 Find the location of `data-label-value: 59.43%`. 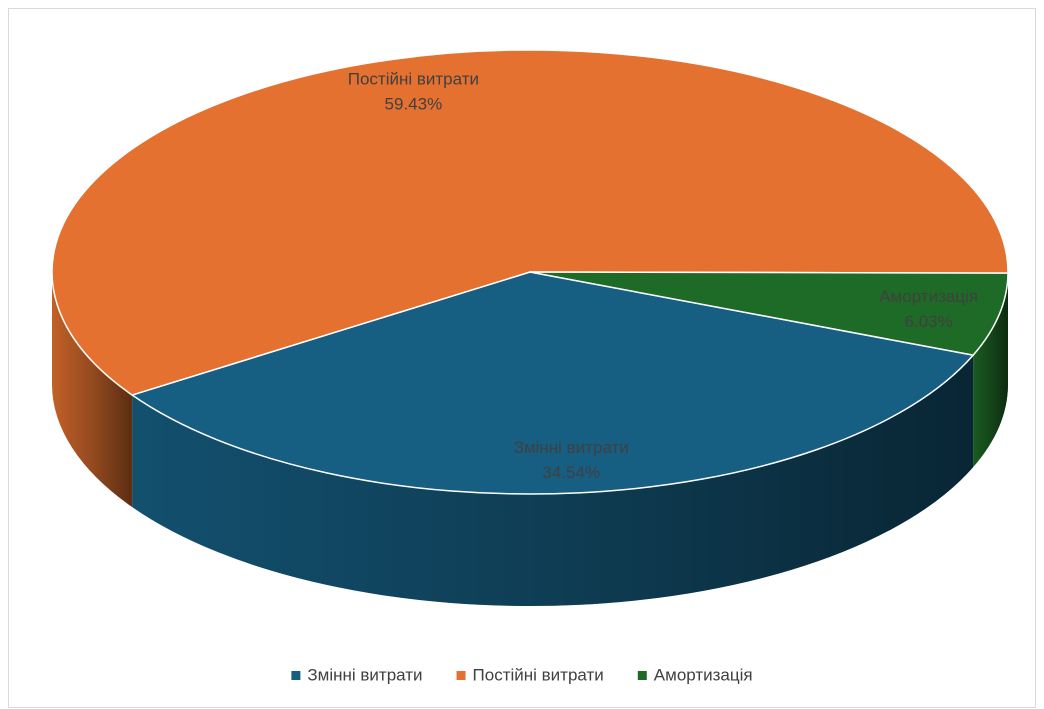

data-label-value: 59.43% is located at coordinates (414, 104).